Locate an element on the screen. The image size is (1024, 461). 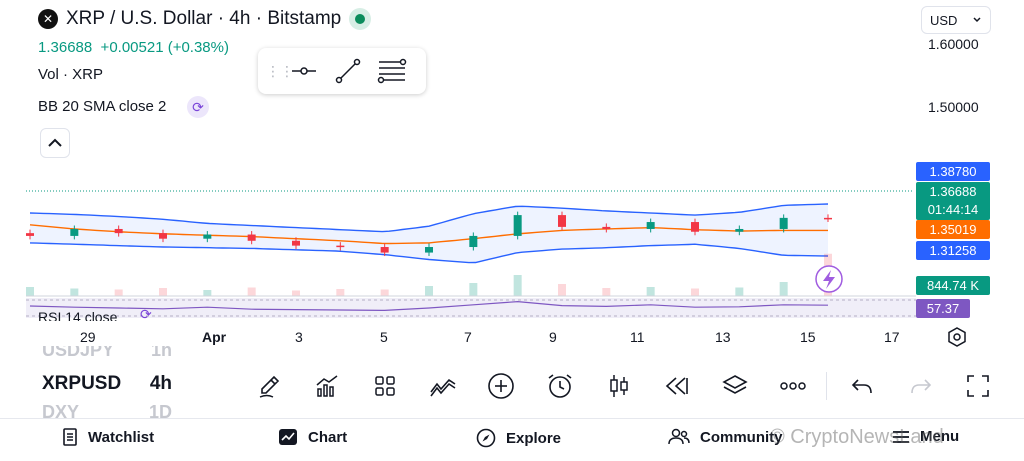
fullscreen-icon is located at coordinates (978, 386).